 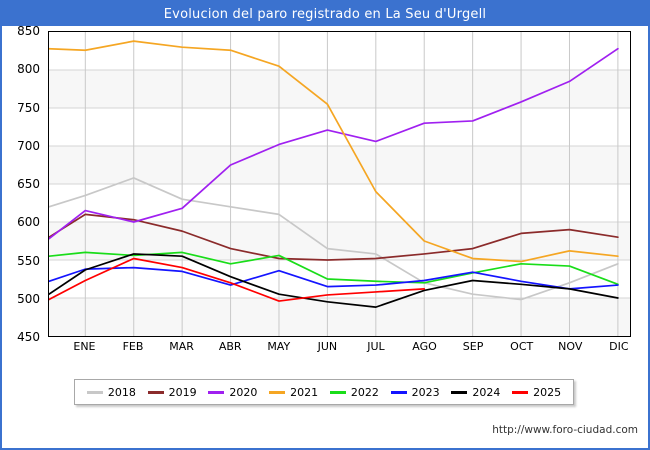 What do you see at coordinates (28, 69) in the screenshot?
I see `y-tick-label: 800` at bounding box center [28, 69].